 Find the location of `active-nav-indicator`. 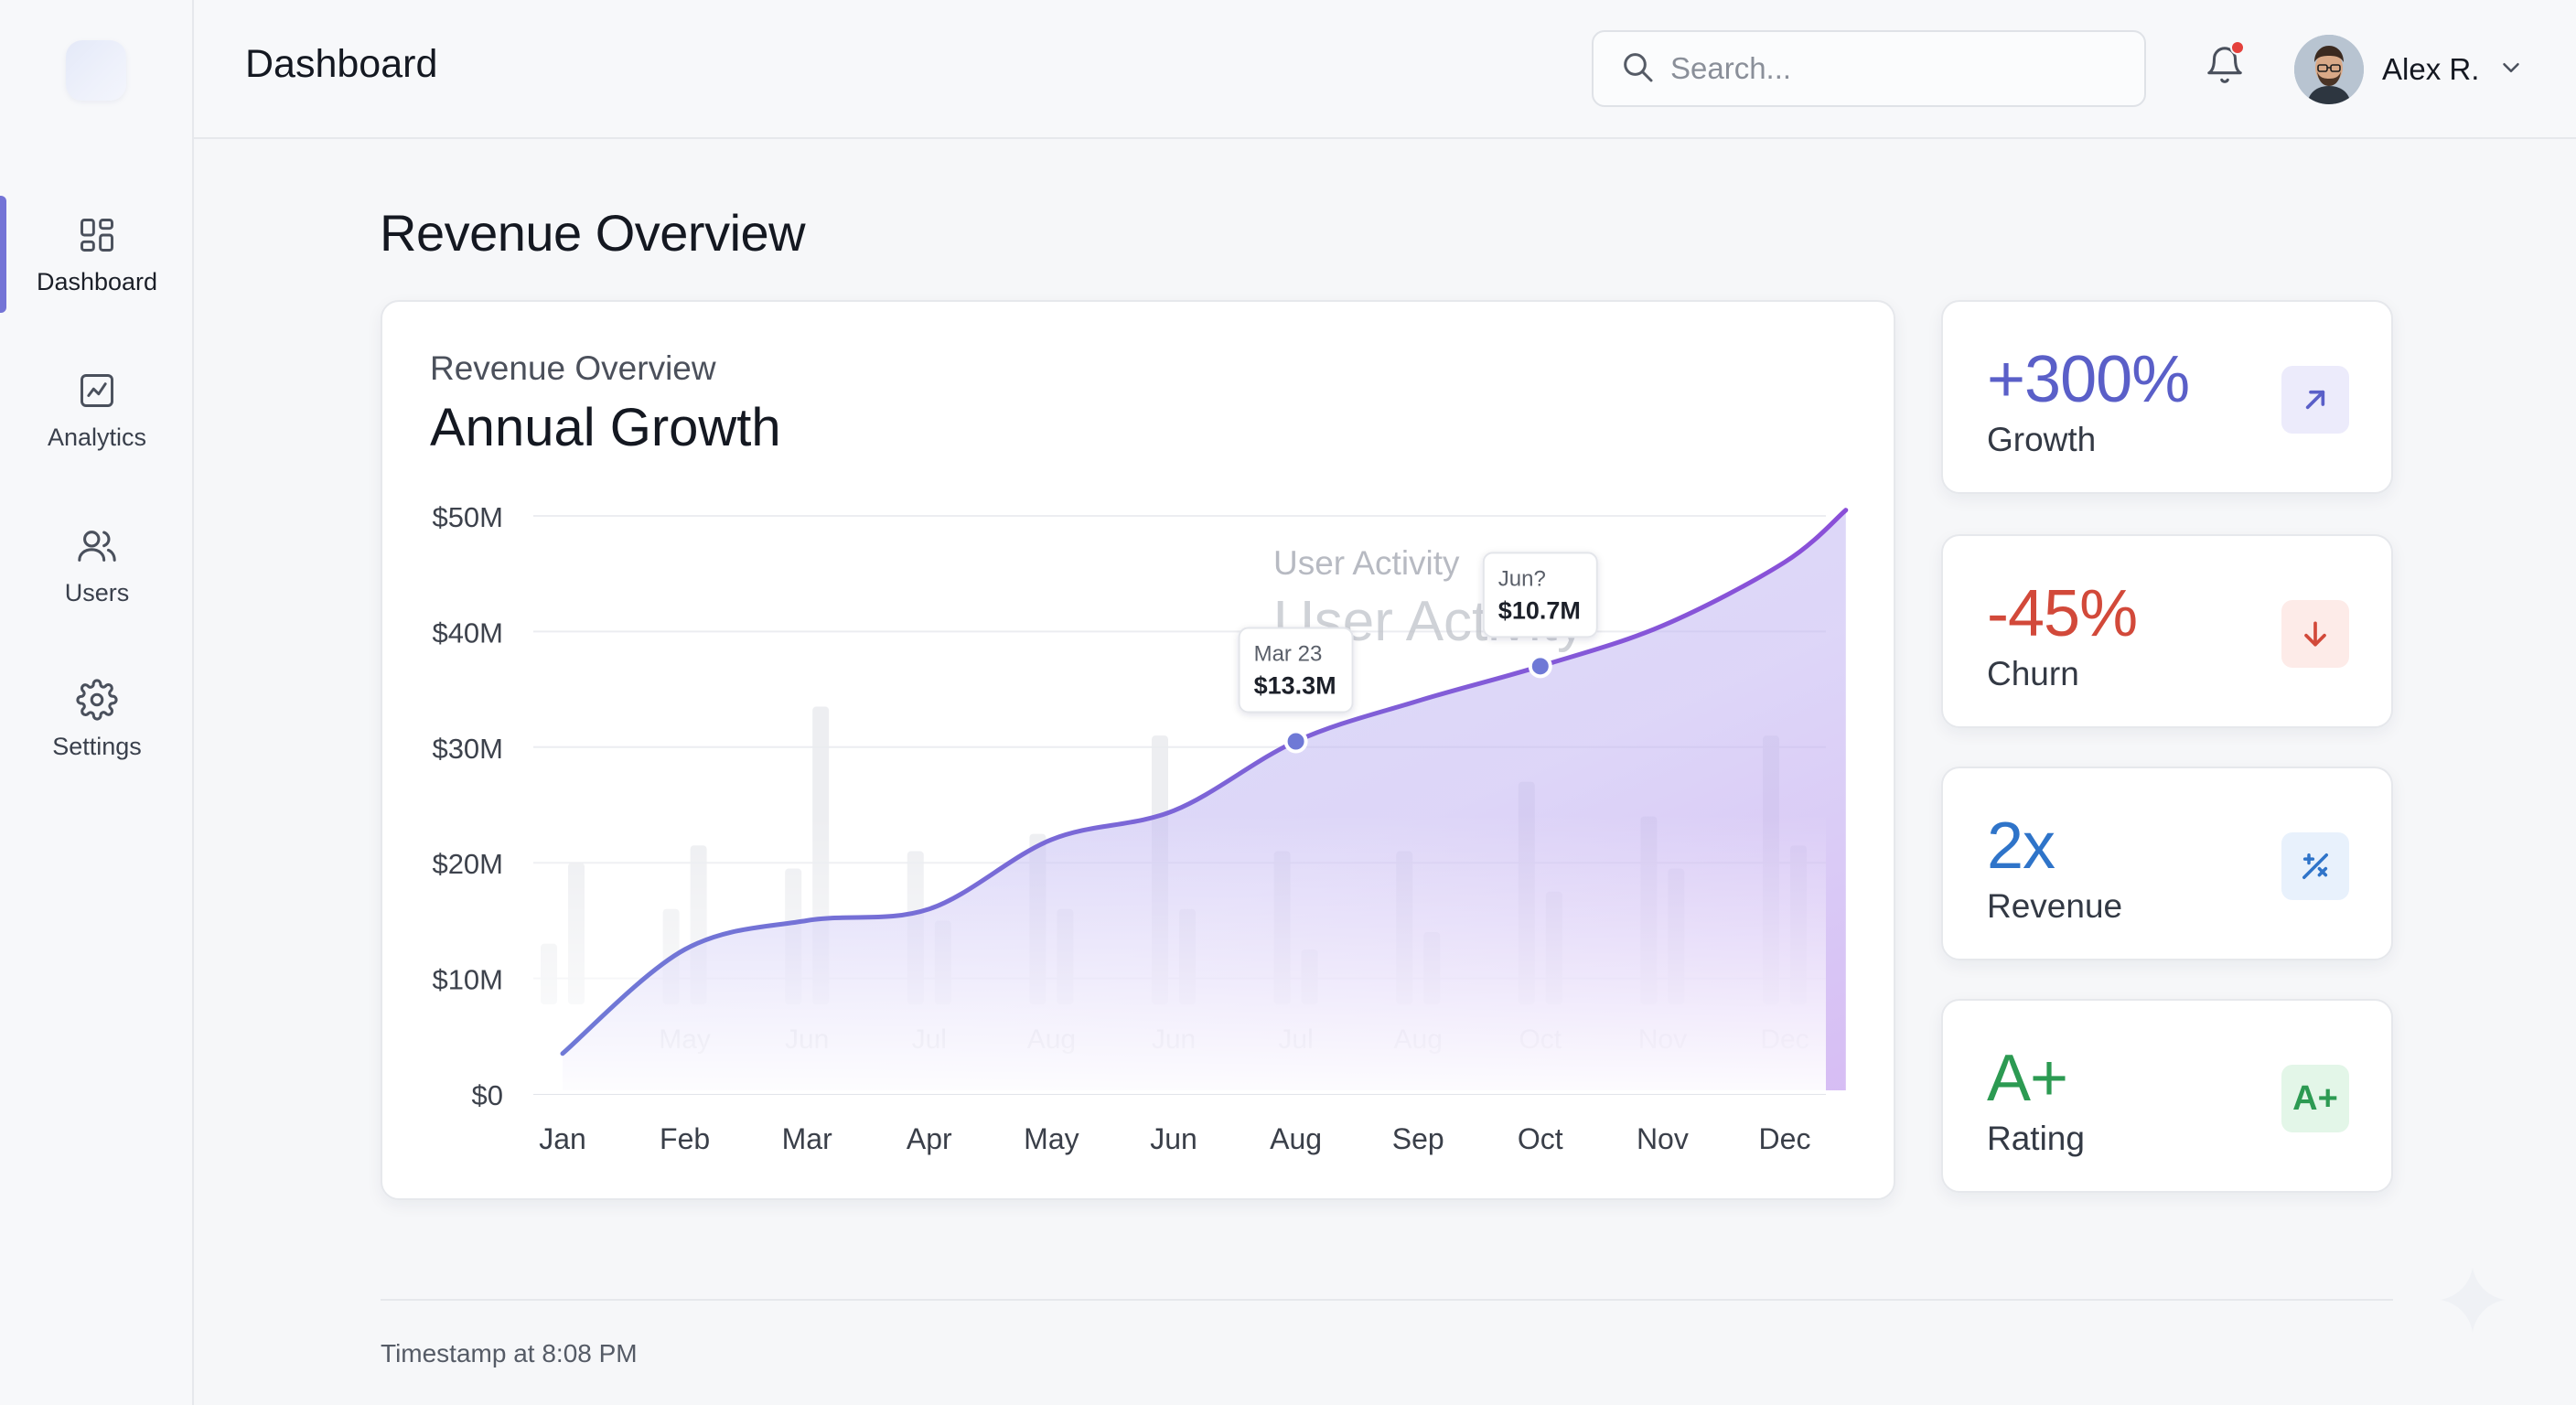

active-nav-indicator is located at coordinates (3, 254).